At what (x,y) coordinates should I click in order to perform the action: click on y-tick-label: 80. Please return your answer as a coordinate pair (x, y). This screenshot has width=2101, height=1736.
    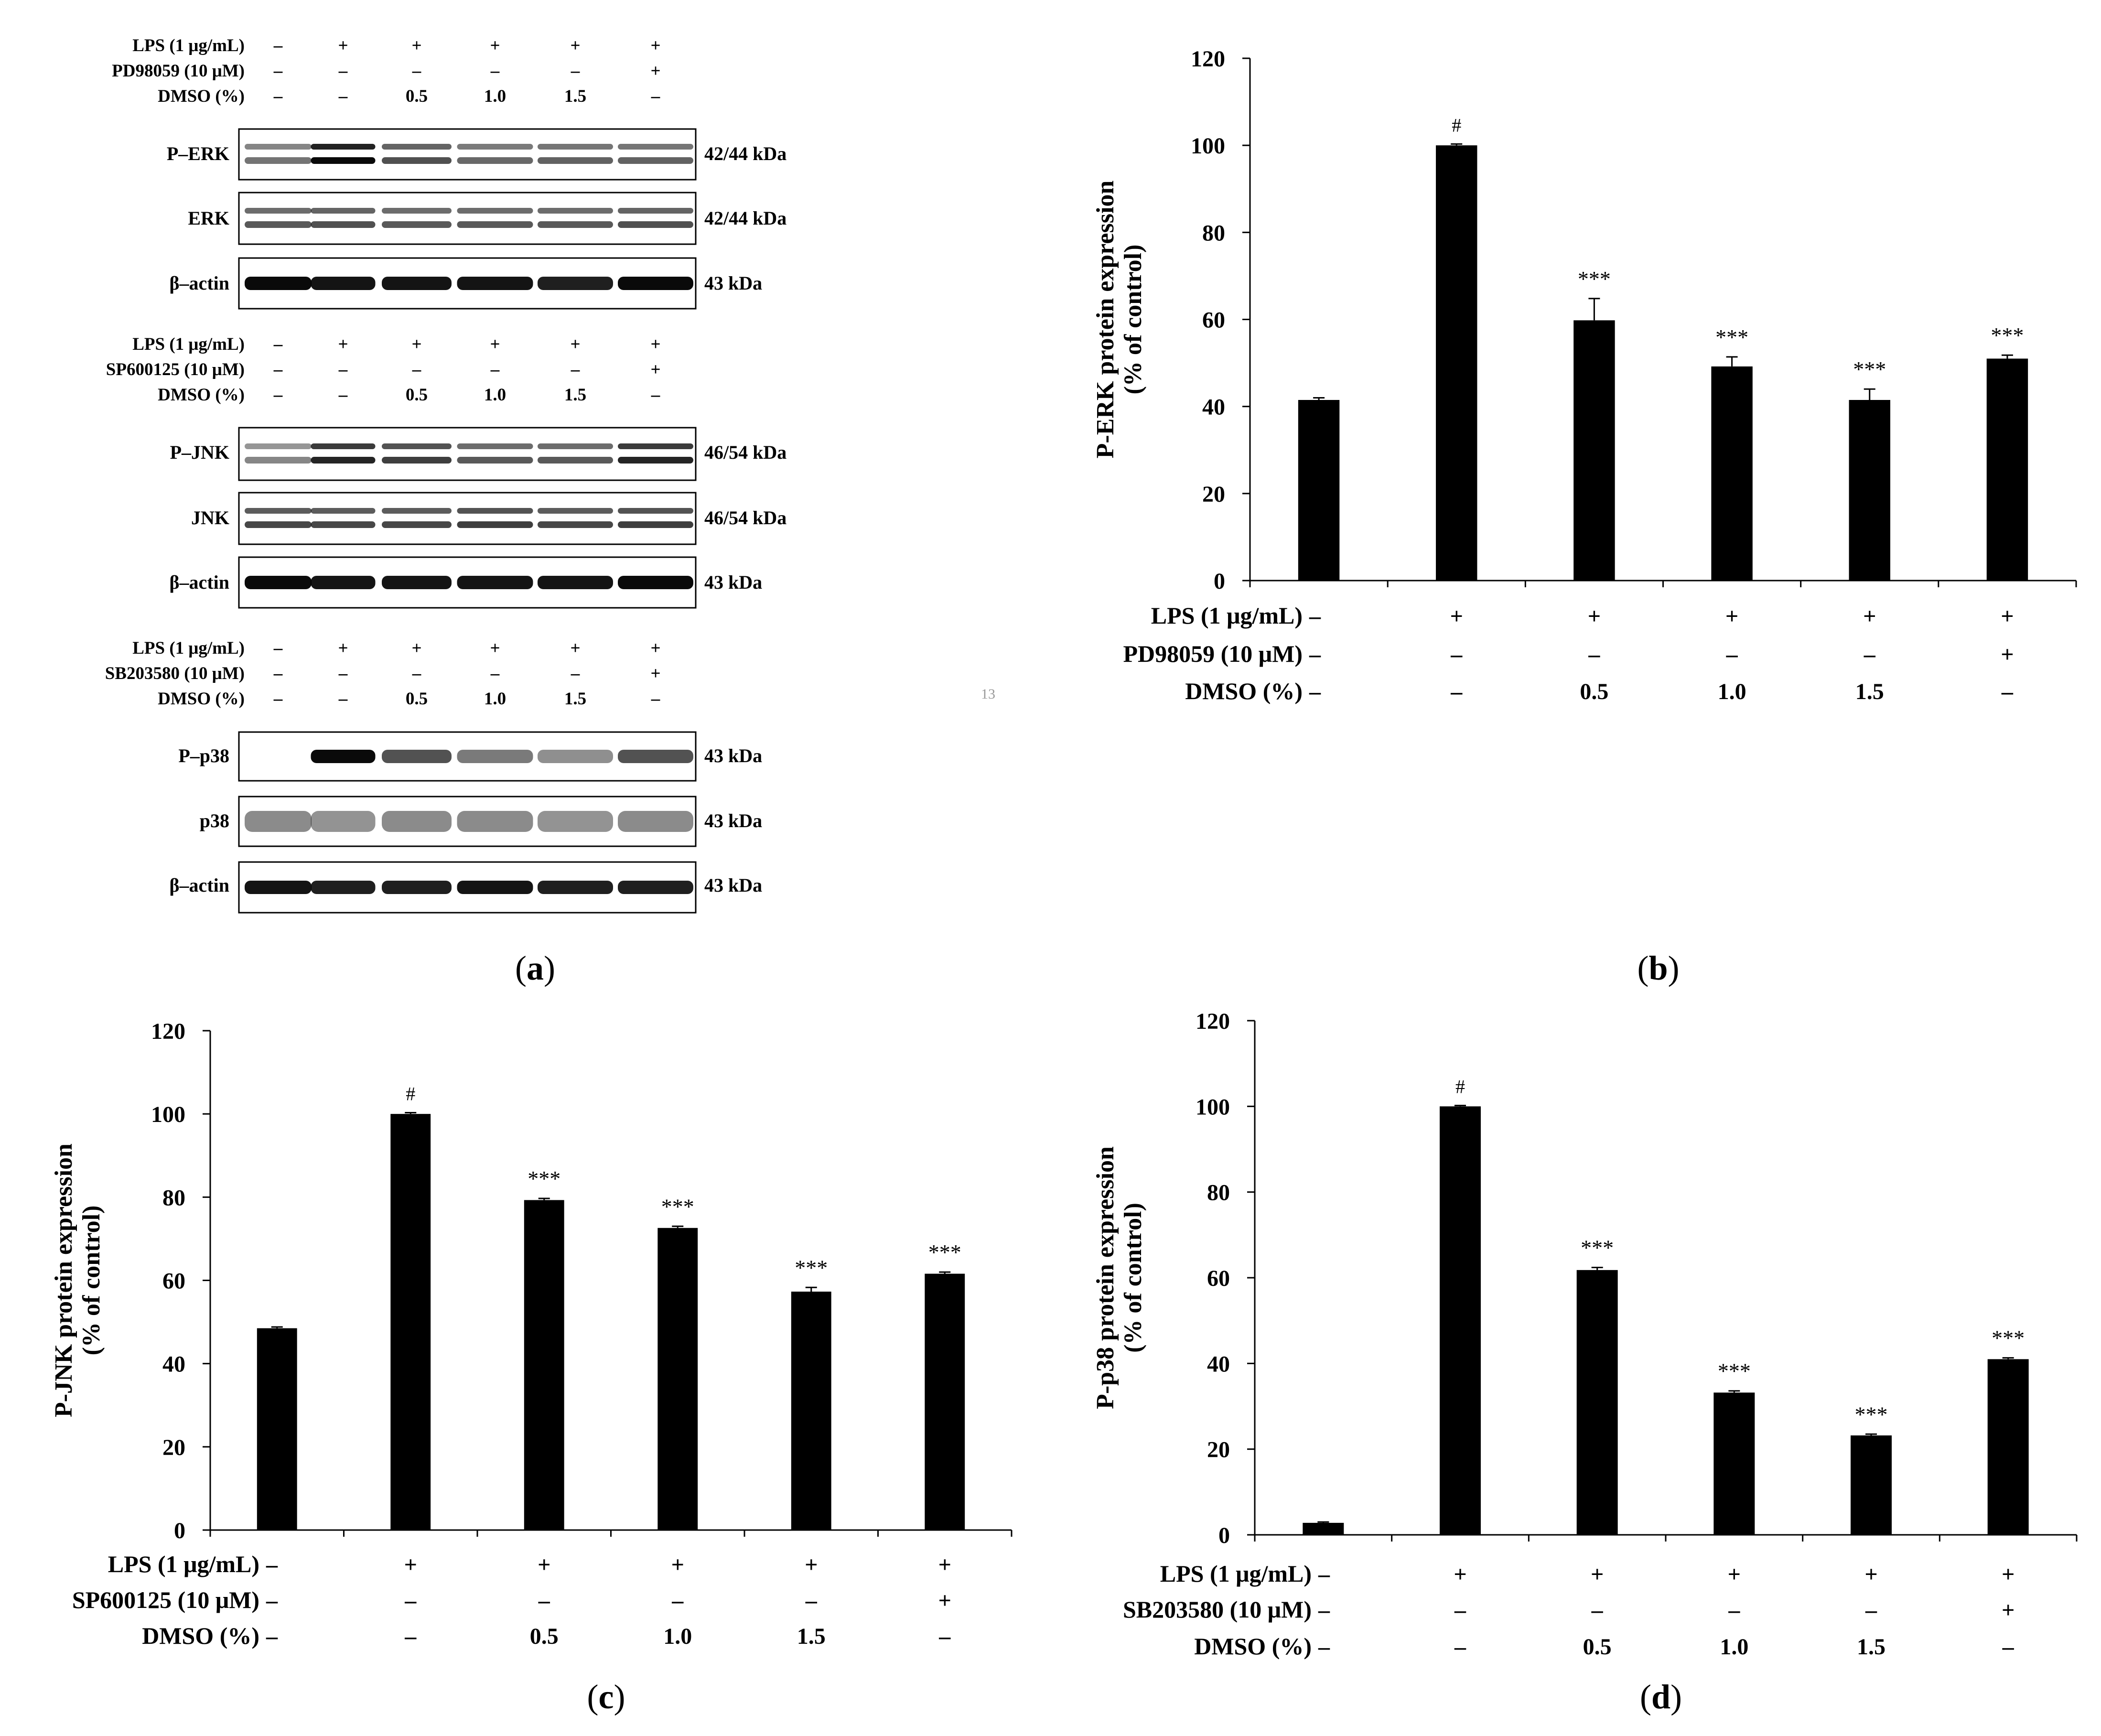
    Looking at the image, I should click on (1218, 1193).